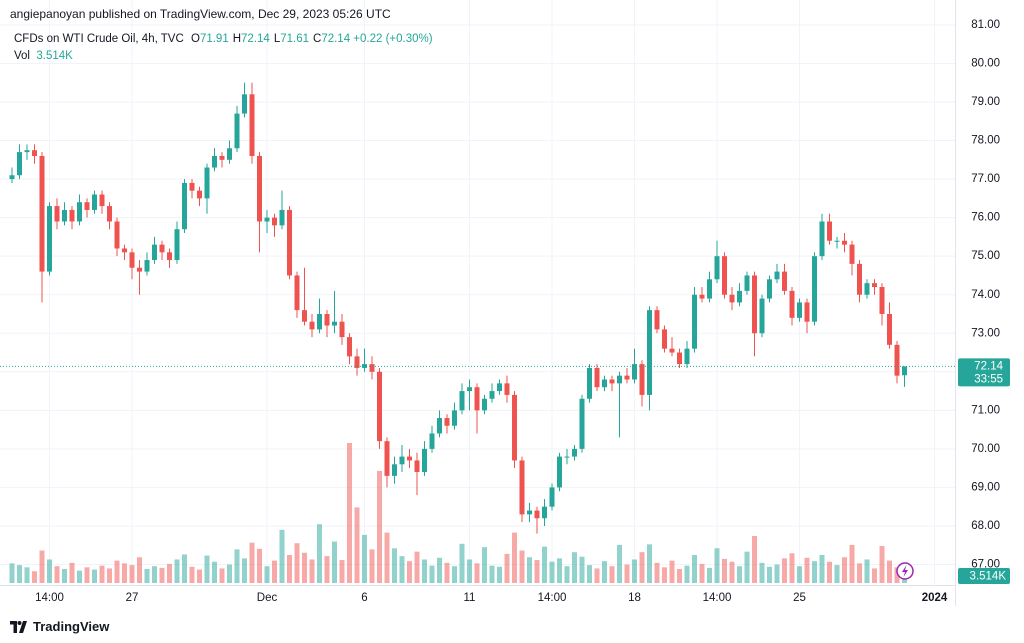 The height and width of the screenshot is (643, 1024). Describe the element at coordinates (18, 626) in the screenshot. I see `tv-logo` at that location.